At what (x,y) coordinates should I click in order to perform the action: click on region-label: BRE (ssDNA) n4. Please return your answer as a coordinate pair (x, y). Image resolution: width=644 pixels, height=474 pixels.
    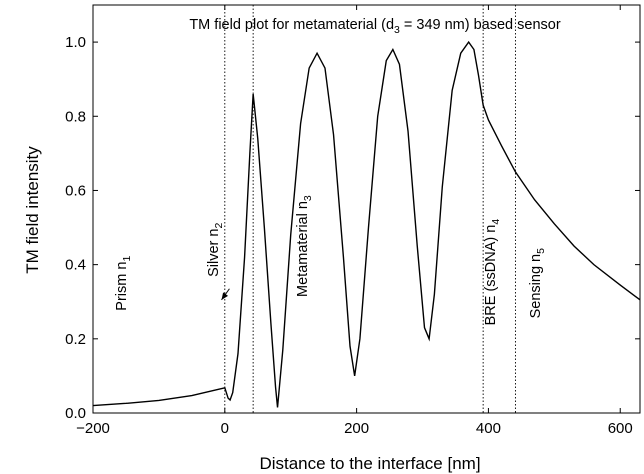
    Looking at the image, I should click on (492, 272).